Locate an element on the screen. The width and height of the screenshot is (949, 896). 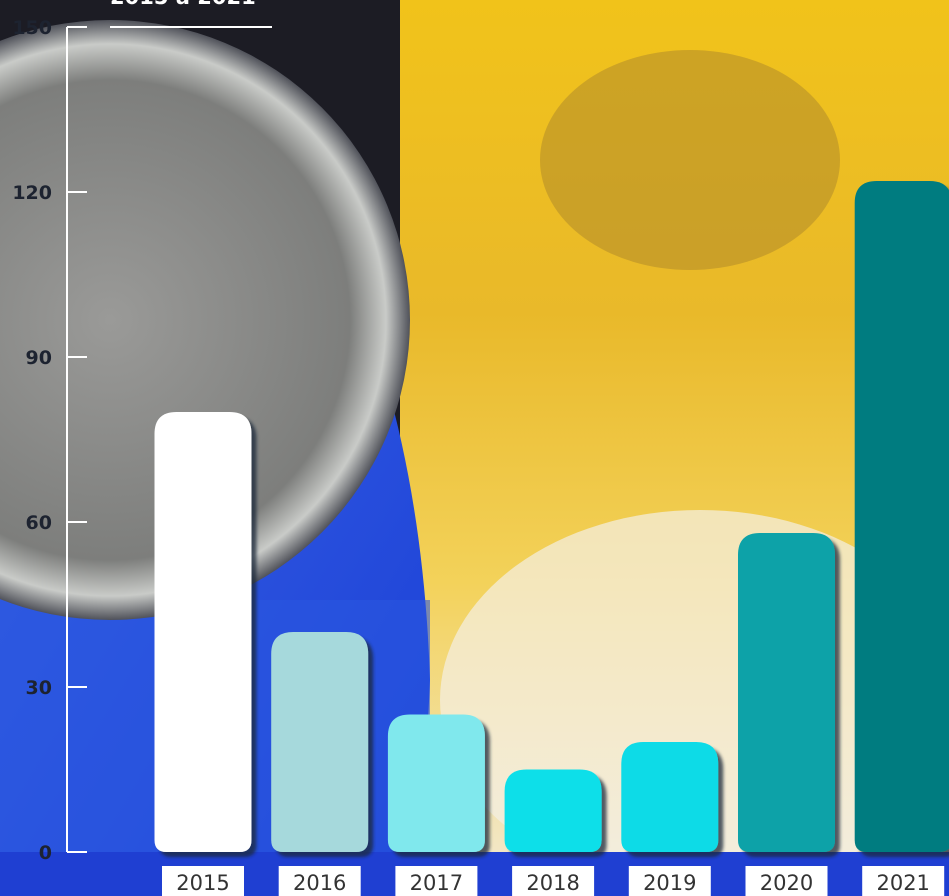
x-tick-label: 2018 is located at coordinates (552, 883).